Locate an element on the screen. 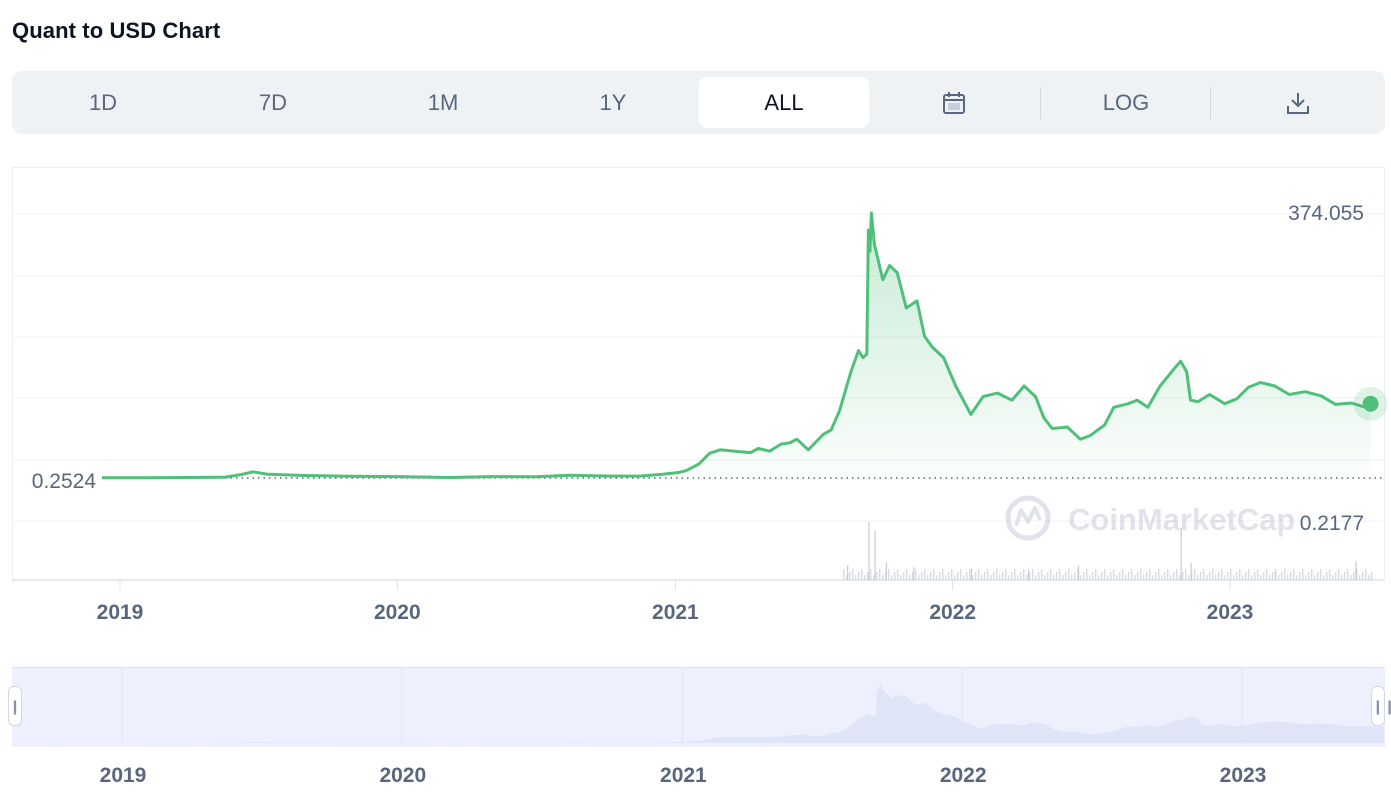 This screenshot has height=807, width=1391. download-button is located at coordinates (1298, 102).